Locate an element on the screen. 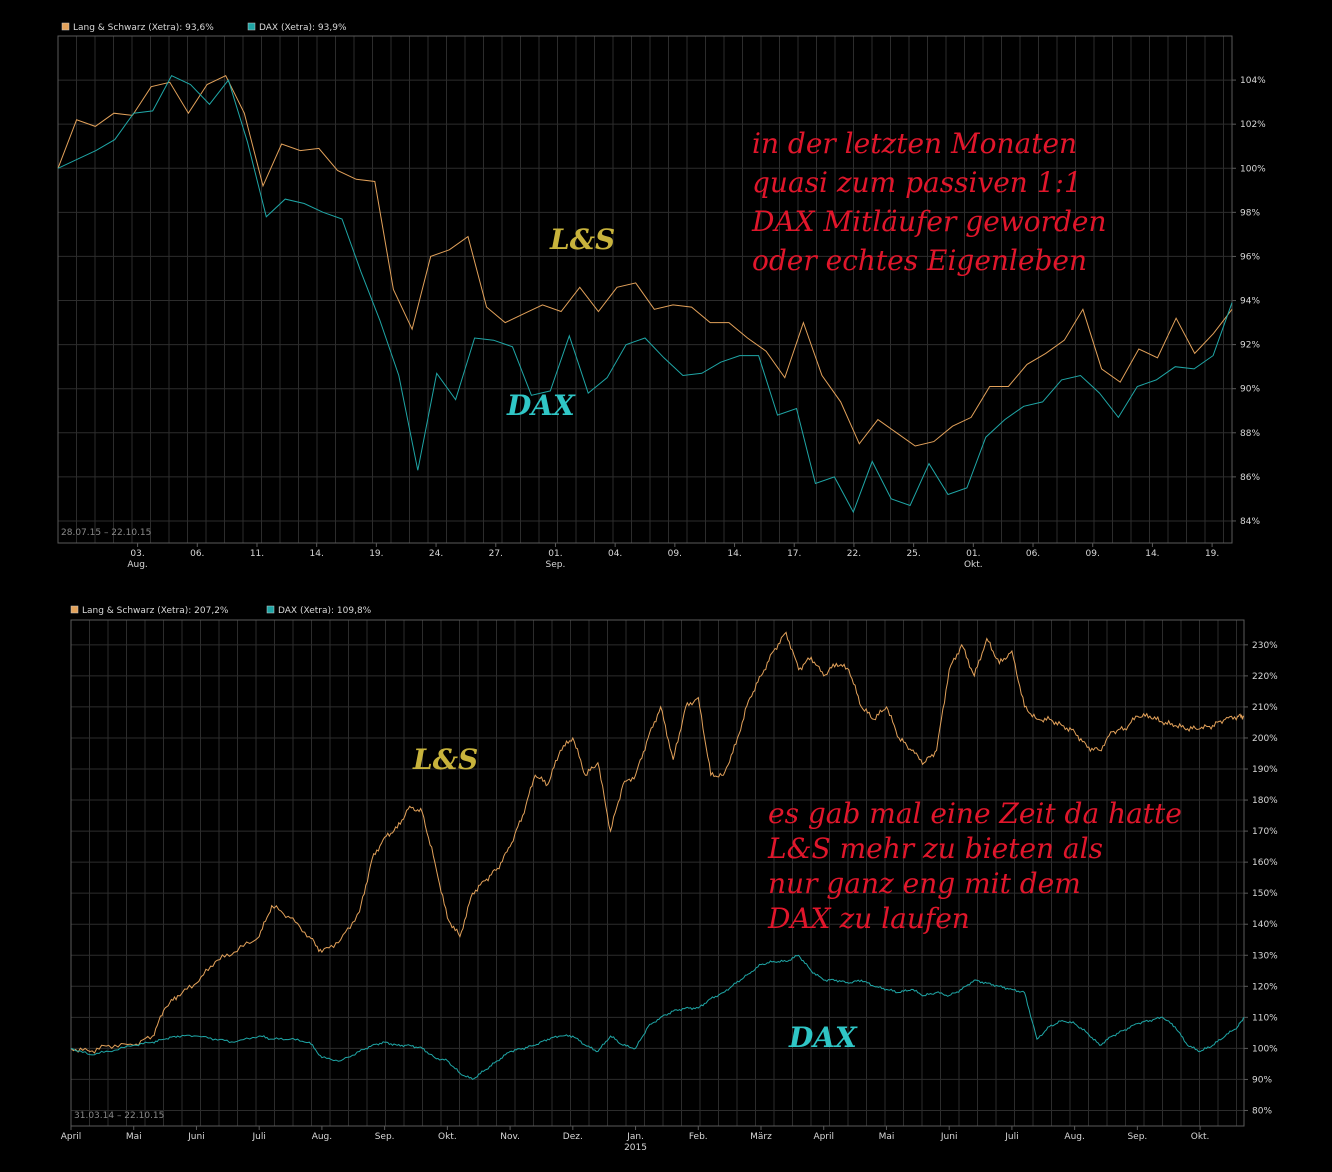 This screenshot has height=1172, width=1332. y-tick-label: 230% is located at coordinates (1265, 646).